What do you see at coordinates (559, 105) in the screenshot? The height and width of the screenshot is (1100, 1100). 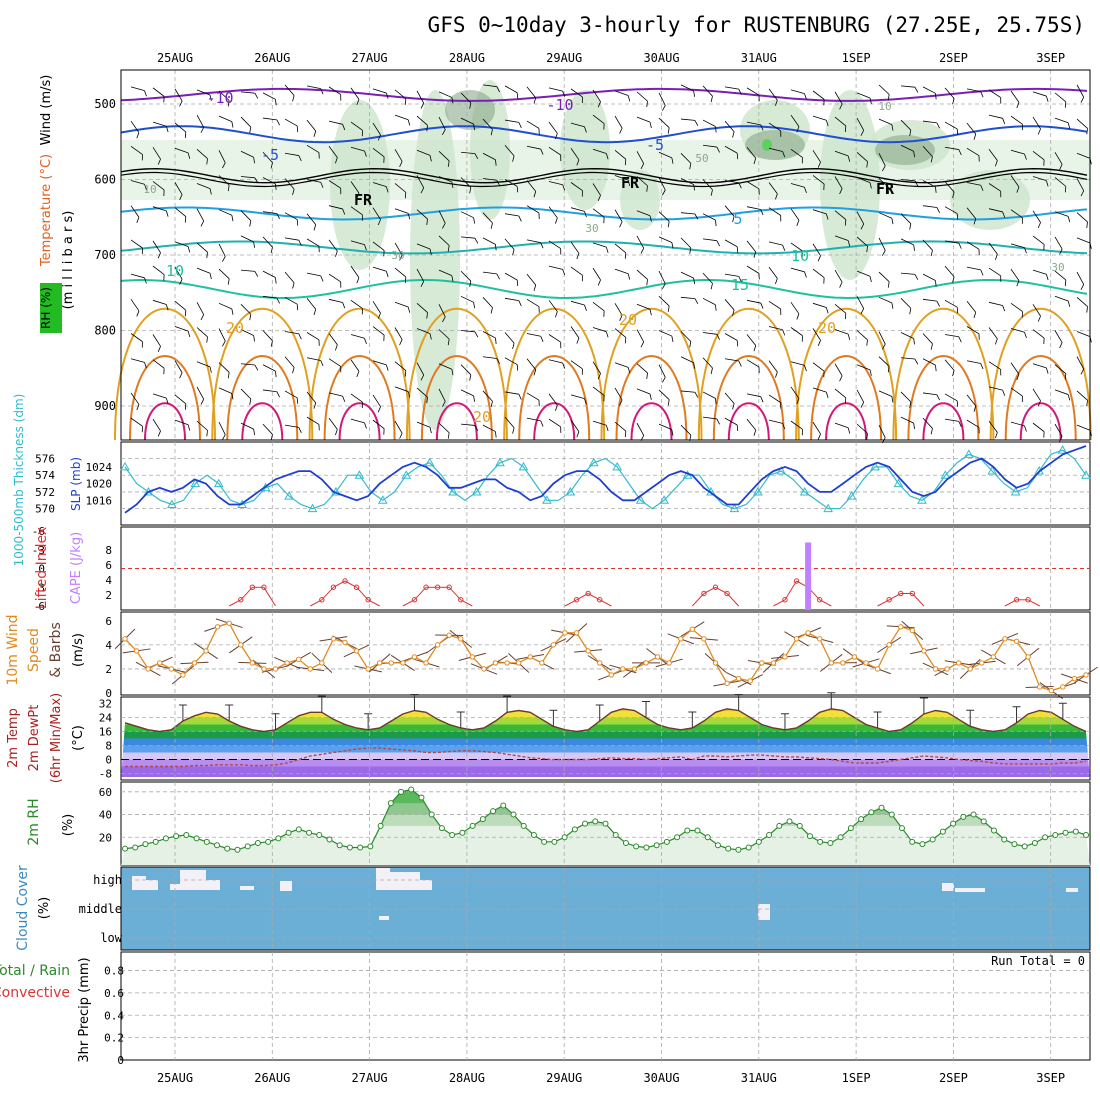 I see `contour-label: -10` at bounding box center [559, 105].